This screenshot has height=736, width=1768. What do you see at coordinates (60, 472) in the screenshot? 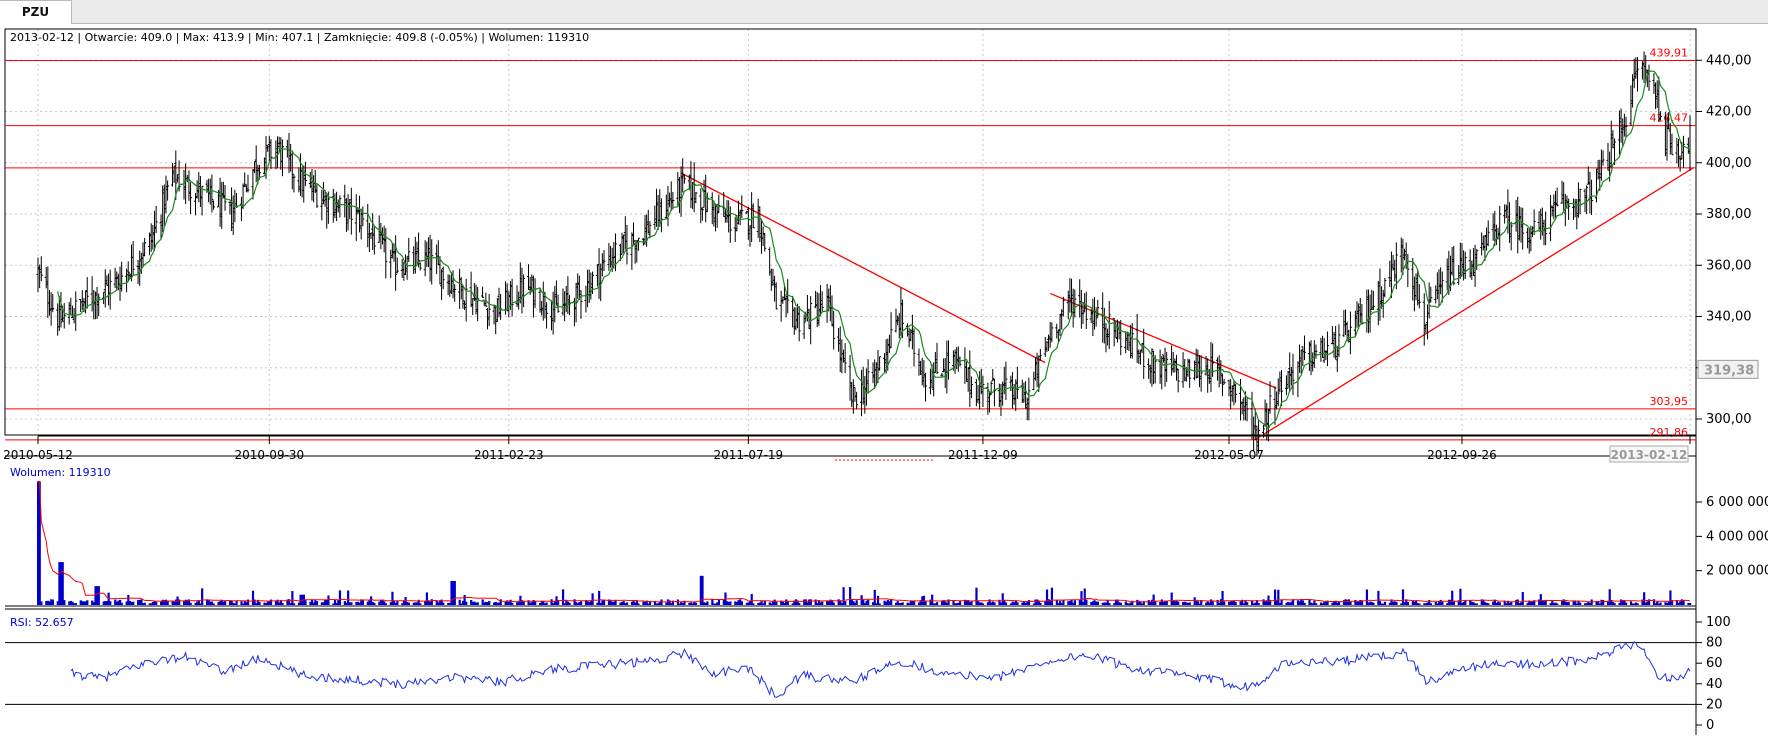
I see `volume-panel-label: Wolumen: 119310` at bounding box center [60, 472].